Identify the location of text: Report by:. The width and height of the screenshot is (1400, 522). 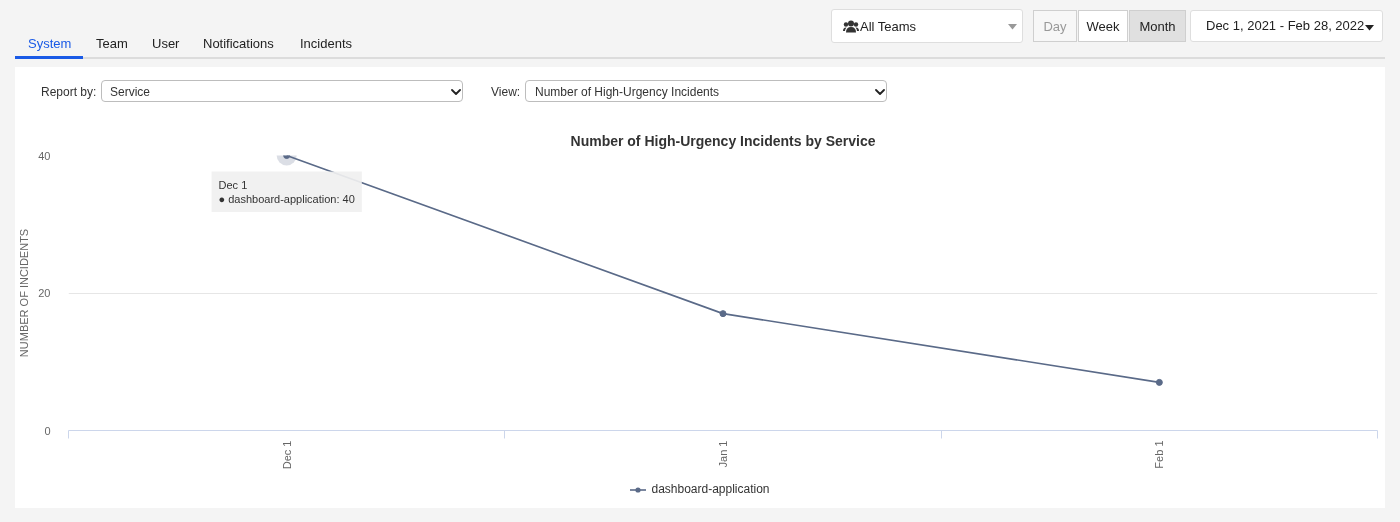
(69, 92).